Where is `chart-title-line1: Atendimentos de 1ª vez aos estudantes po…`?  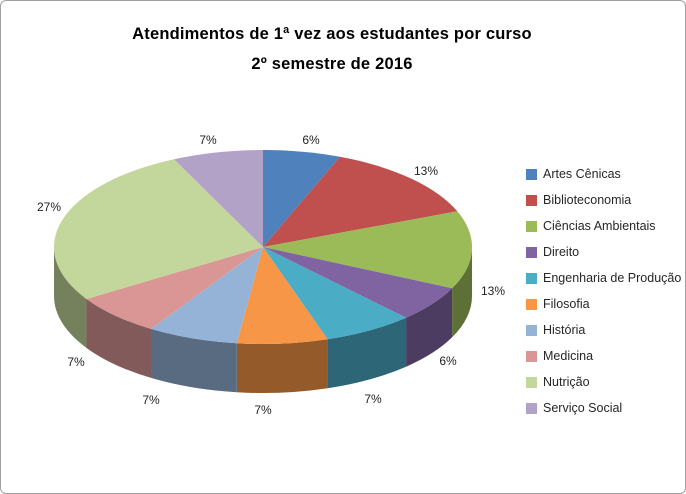
chart-title-line1: Atendimentos de 1ª vez aos estudantes po… is located at coordinates (332, 34).